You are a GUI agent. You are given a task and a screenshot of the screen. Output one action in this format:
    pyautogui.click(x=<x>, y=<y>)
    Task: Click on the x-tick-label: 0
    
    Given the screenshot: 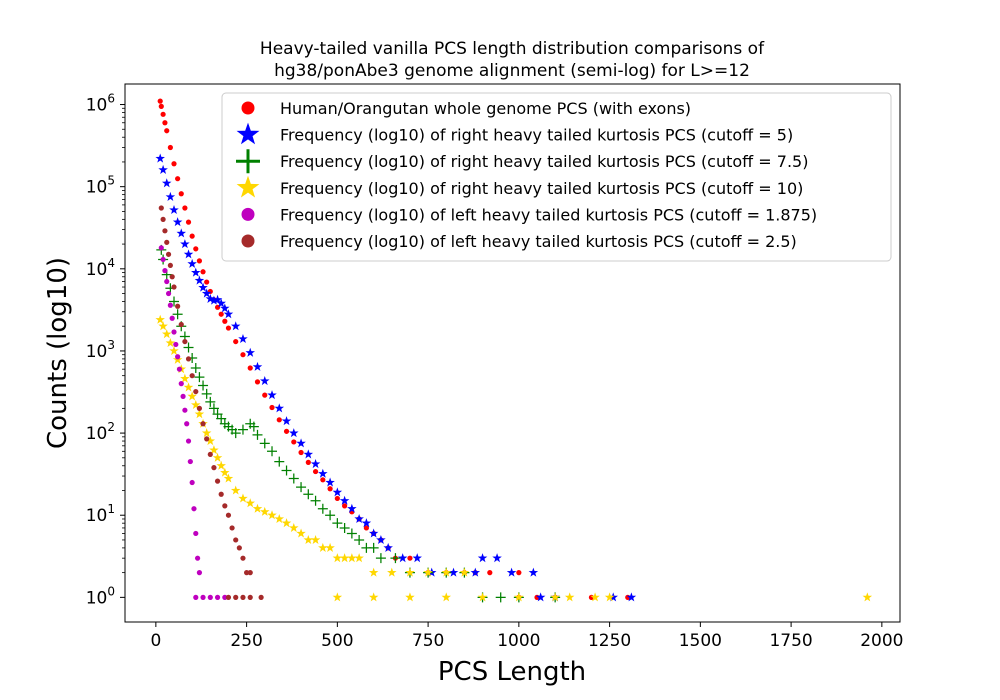 What is the action you would take?
    pyautogui.click(x=155, y=641)
    